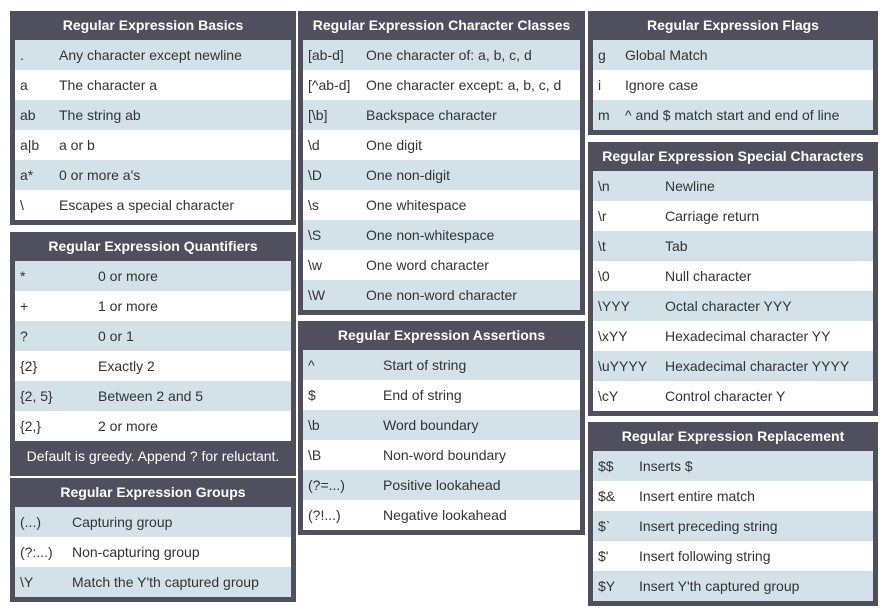 The height and width of the screenshot is (610, 889). Describe the element at coordinates (314, 425) in the screenshot. I see `syntax: \b` at that location.